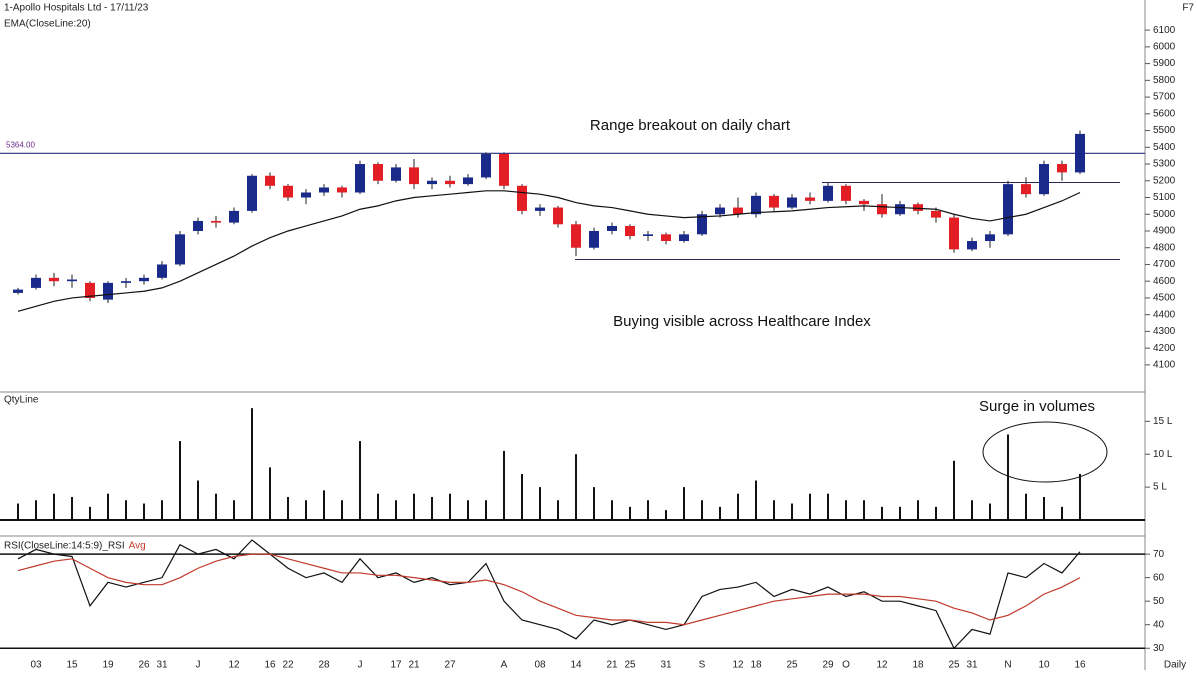  What do you see at coordinates (1164, 214) in the screenshot?
I see `y-tick-label: 5000` at bounding box center [1164, 214].